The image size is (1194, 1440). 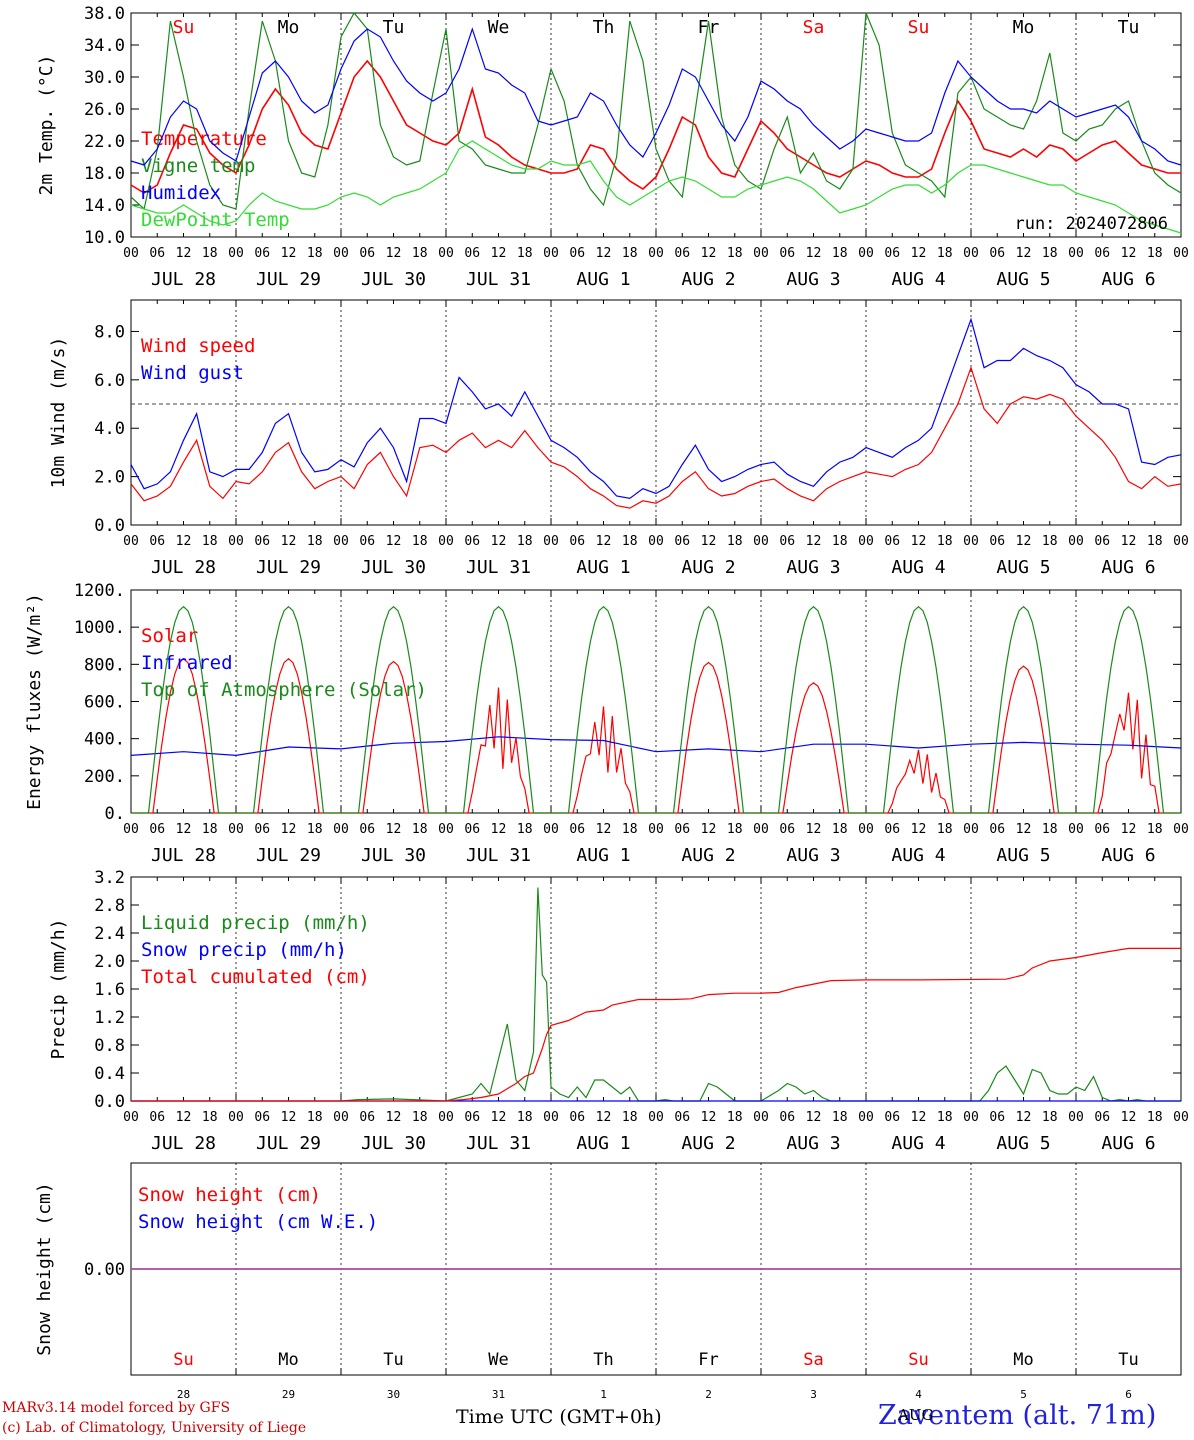 I want to click on day-number: 30, so click(x=393, y=1394).